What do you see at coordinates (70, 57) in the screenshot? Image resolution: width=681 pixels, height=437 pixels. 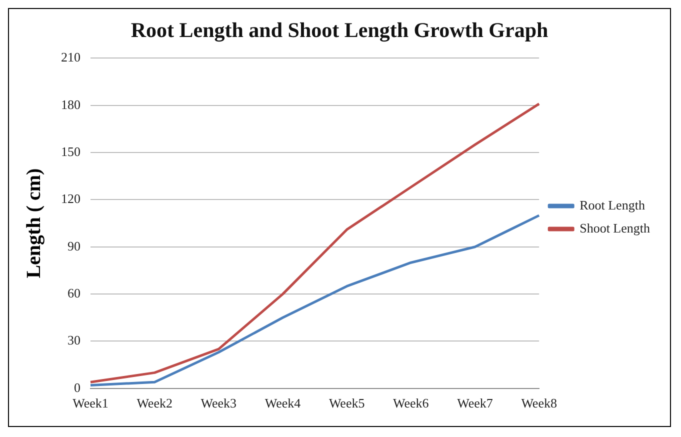 I see `y-tick-label: 210` at bounding box center [70, 57].